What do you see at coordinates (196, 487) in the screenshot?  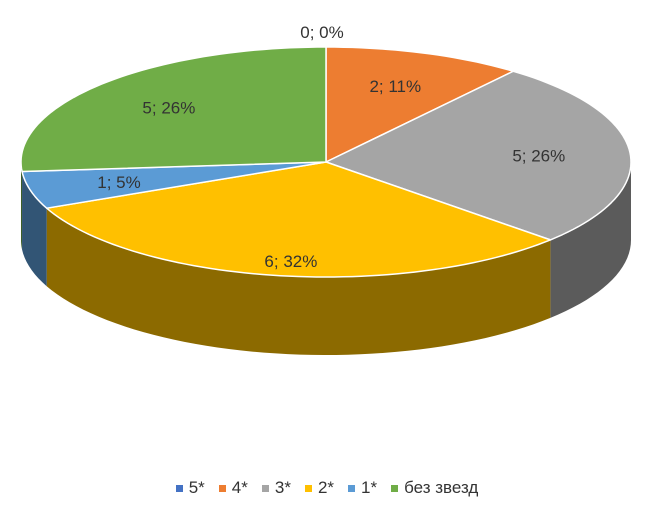 I see `legend-label: 5*` at bounding box center [196, 487].